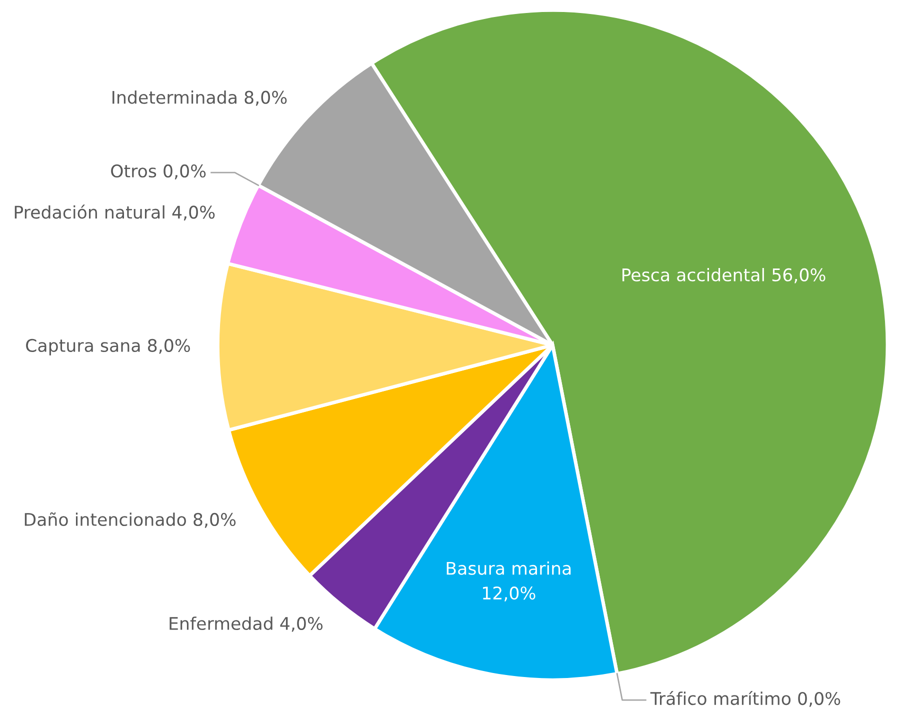 This screenshot has height=717, width=921. Describe the element at coordinates (108, 347) in the screenshot. I see `slice-label: Captura sana 8,0%` at that location.